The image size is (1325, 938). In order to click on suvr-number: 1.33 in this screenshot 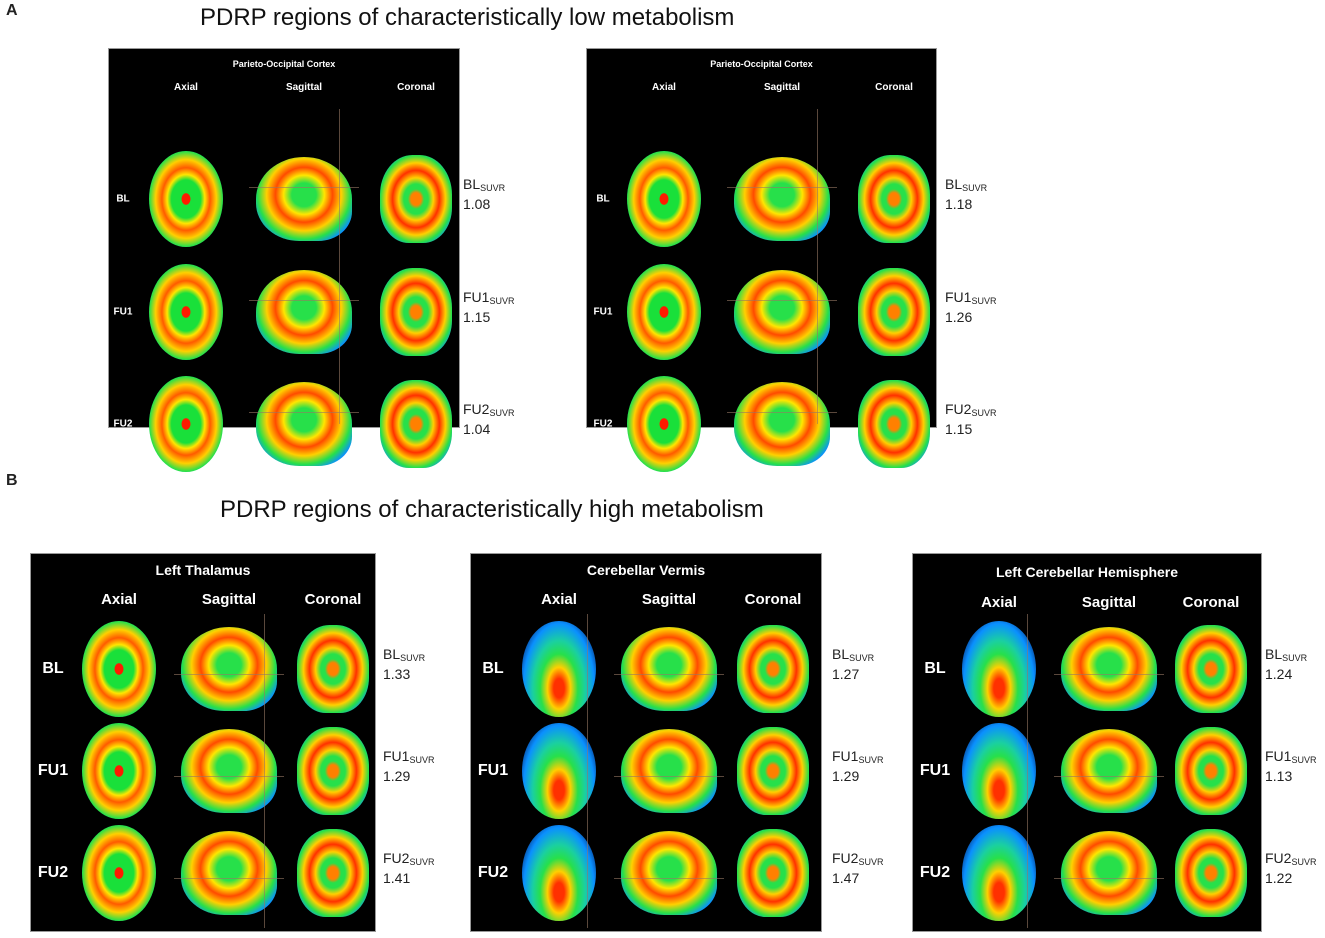, I will do `click(397, 674)`.